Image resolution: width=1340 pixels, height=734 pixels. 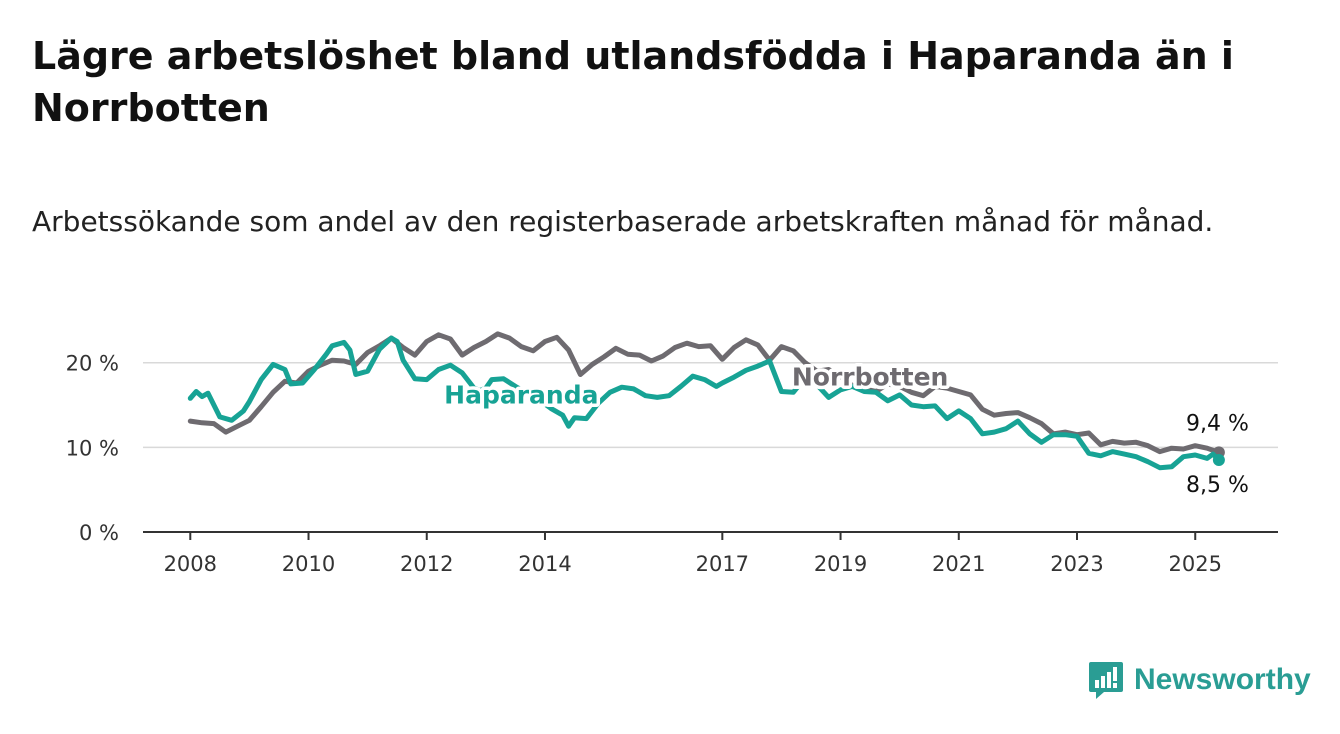 What do you see at coordinates (958, 564) in the screenshot?
I see `x-tick-label: 2021` at bounding box center [958, 564].